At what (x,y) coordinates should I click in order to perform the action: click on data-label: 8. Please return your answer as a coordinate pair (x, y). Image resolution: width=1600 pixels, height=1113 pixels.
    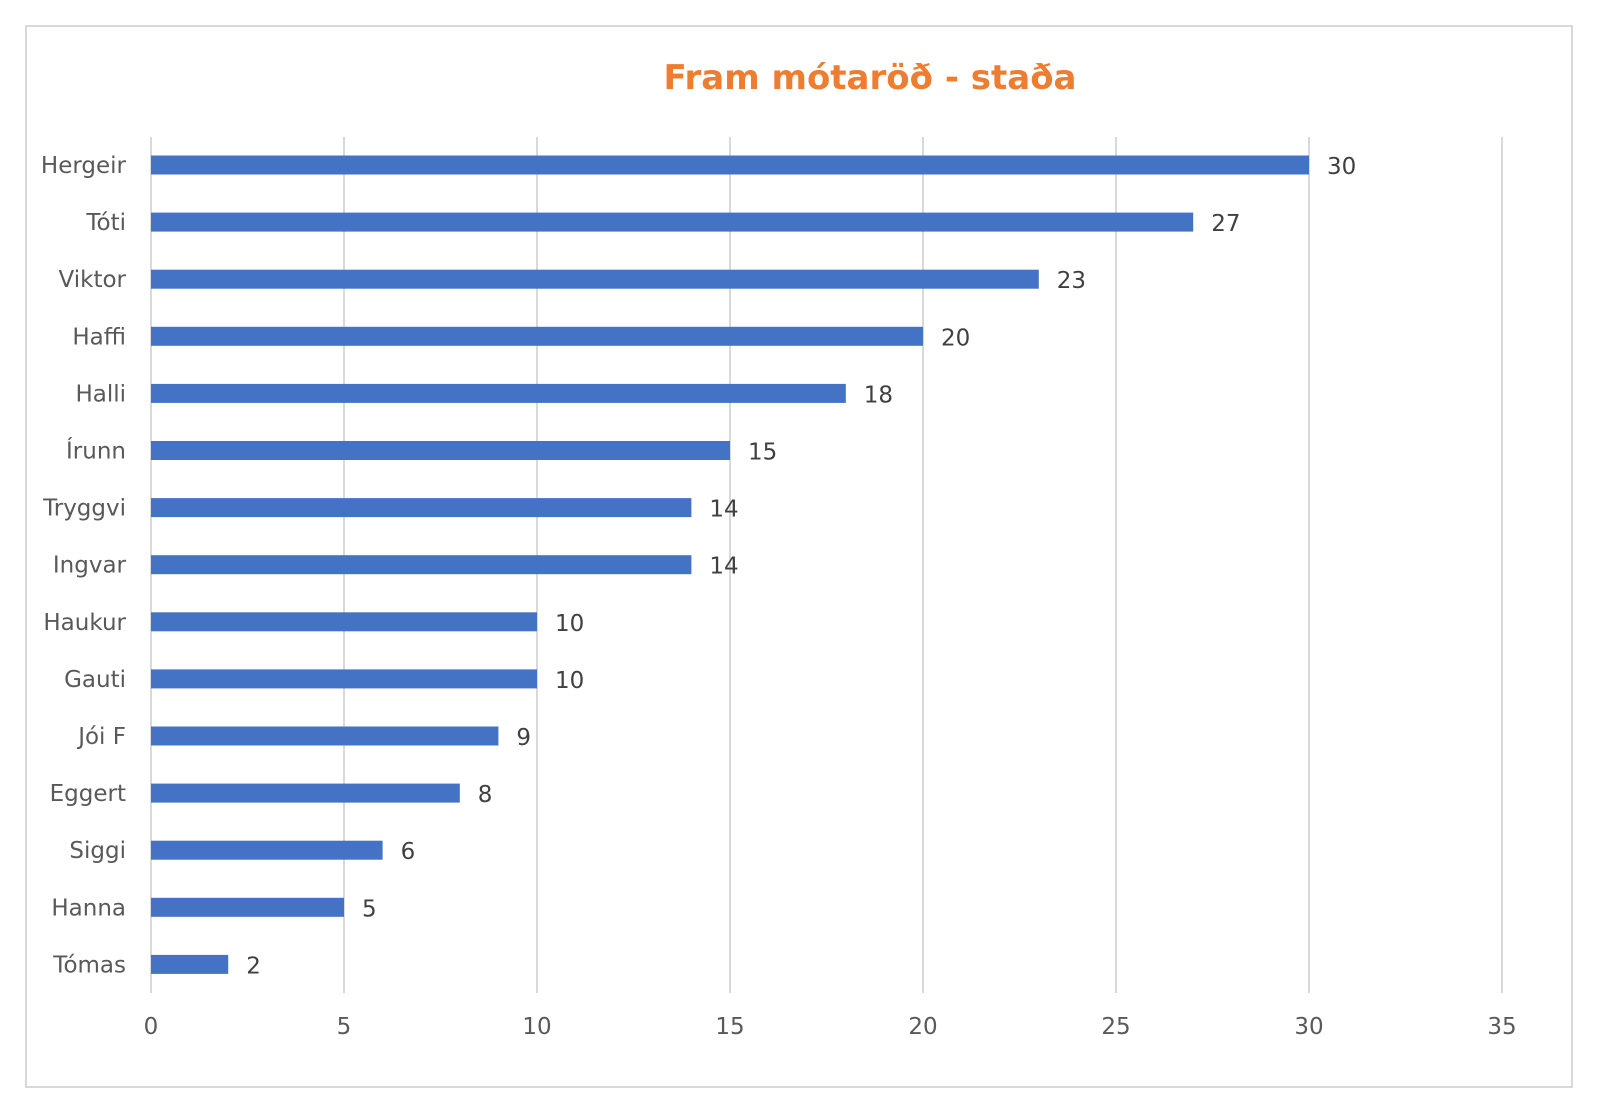
    Looking at the image, I should click on (485, 795).